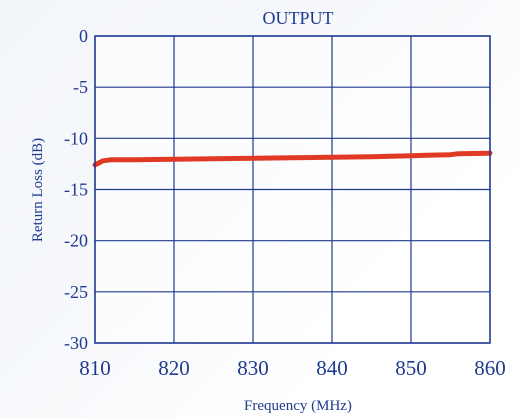  Describe the element at coordinates (76, 292) in the screenshot. I see `y-tick-label: -25` at that location.